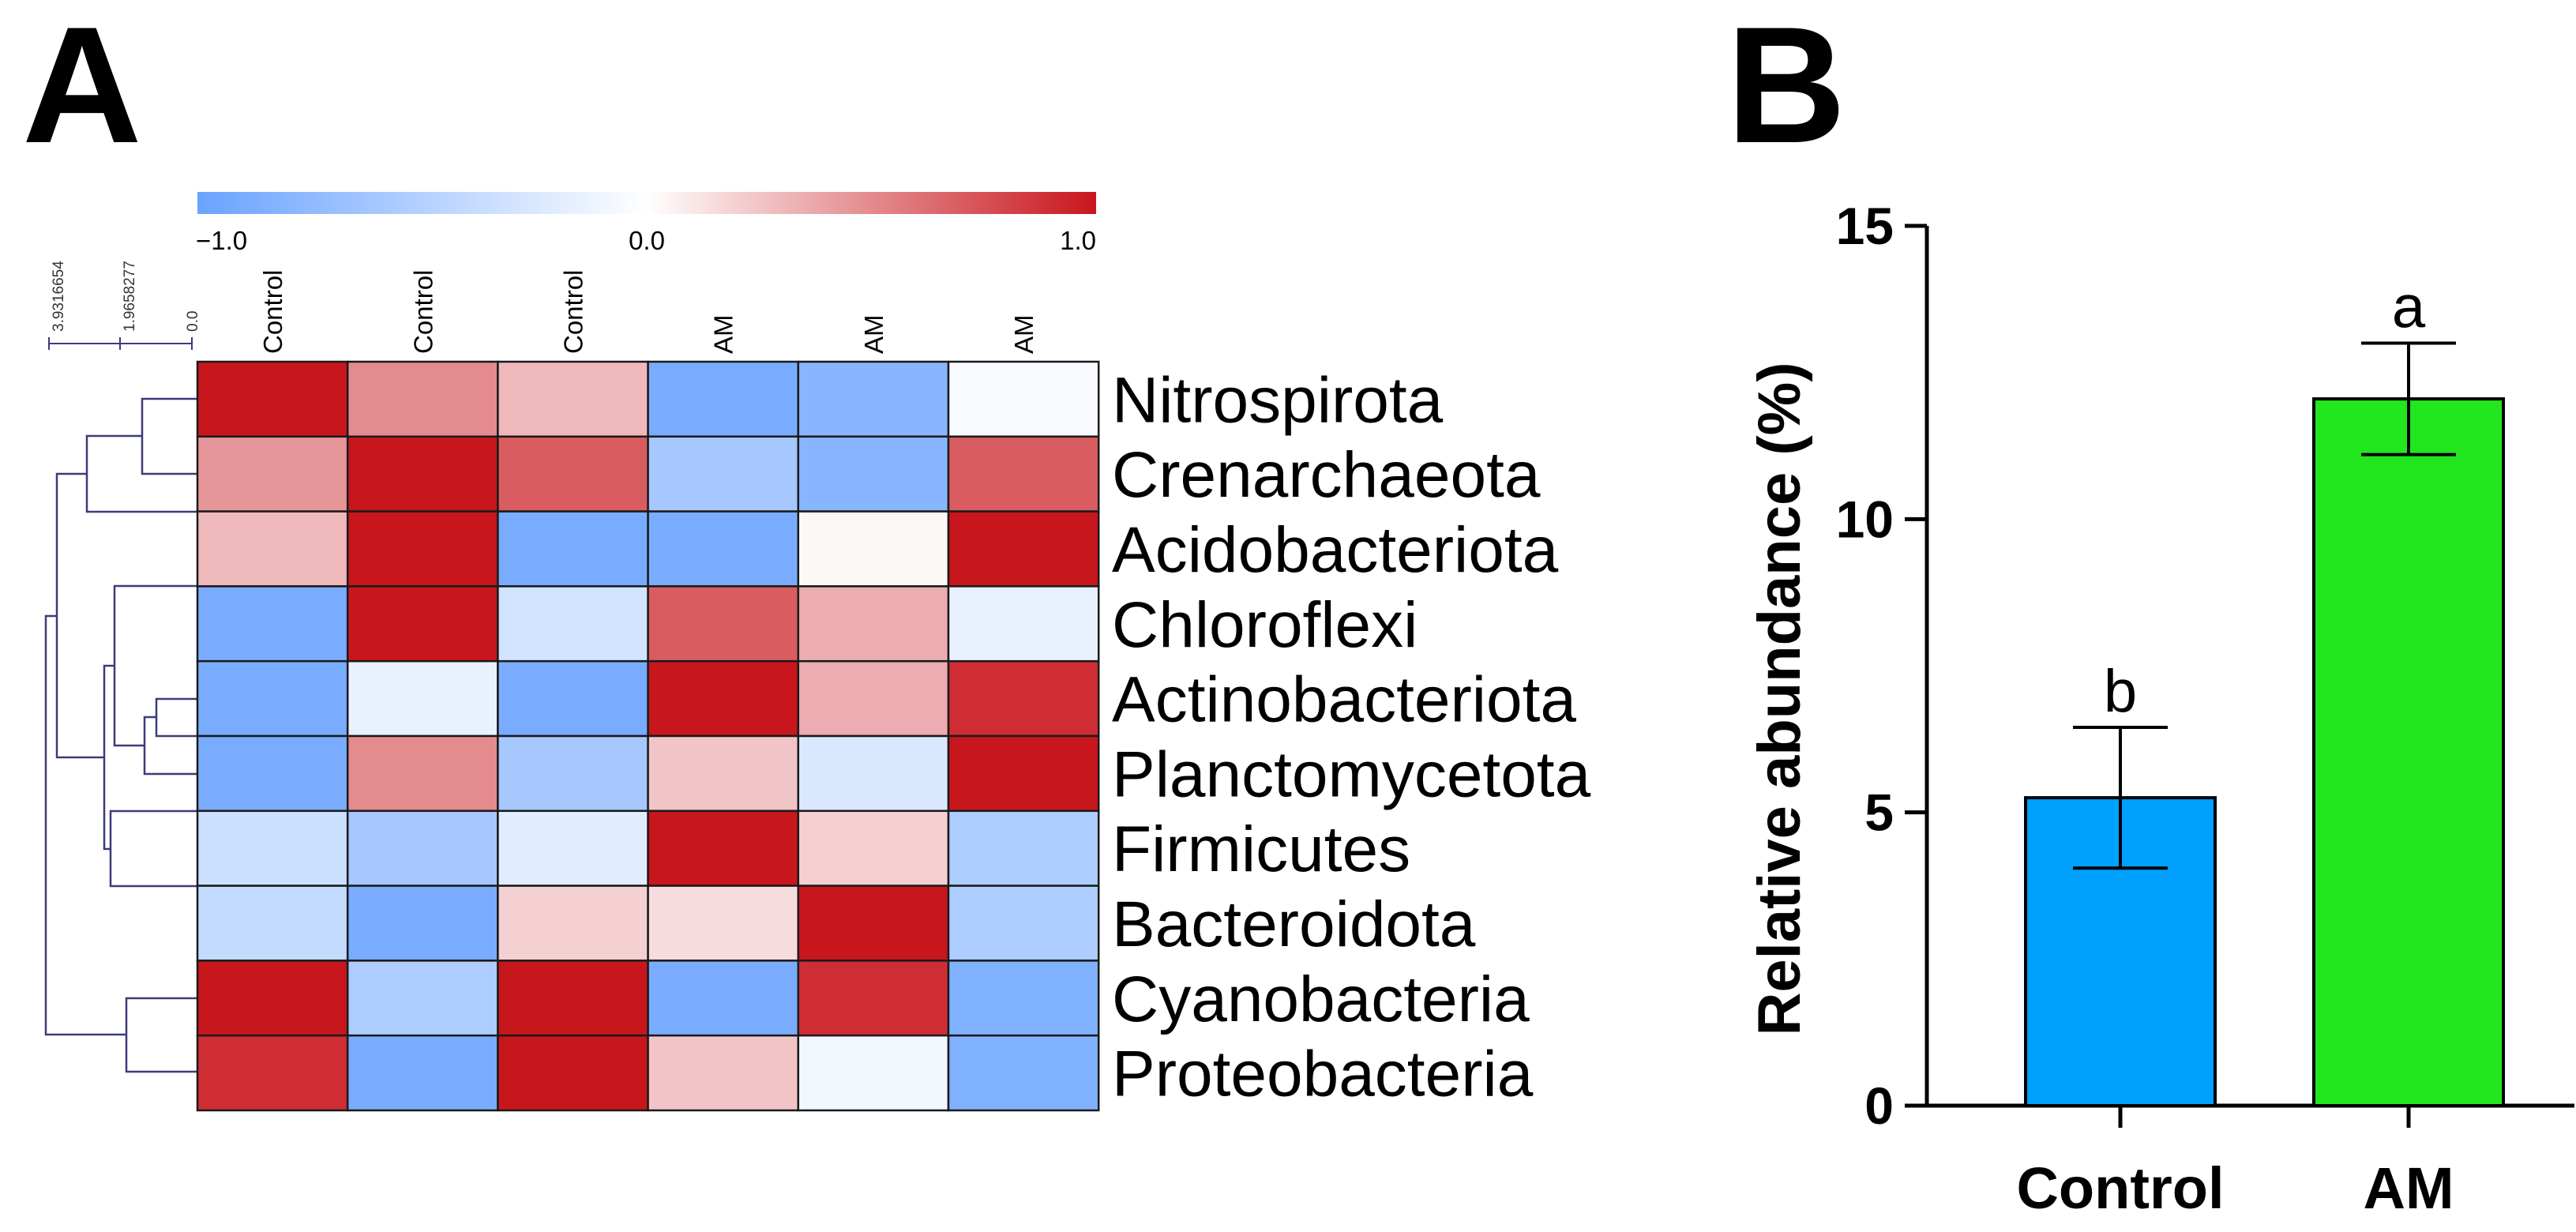  I want to click on y-axis-title: Relative abundance (%), so click(1779, 698).